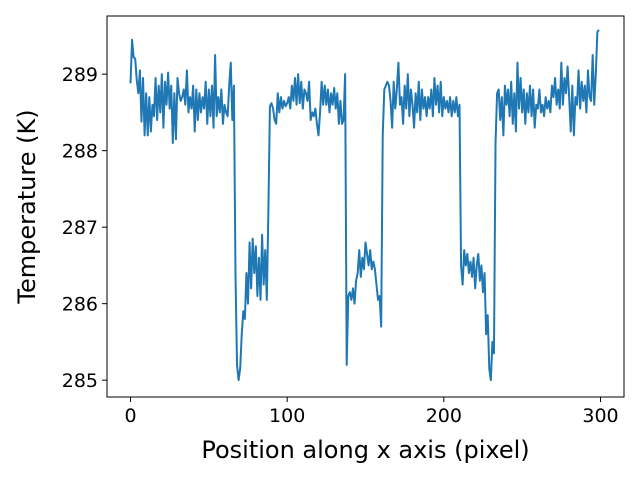 Image resolution: width=640 pixels, height=480 pixels. What do you see at coordinates (600, 416) in the screenshot?
I see `x-tick-label: 300` at bounding box center [600, 416].